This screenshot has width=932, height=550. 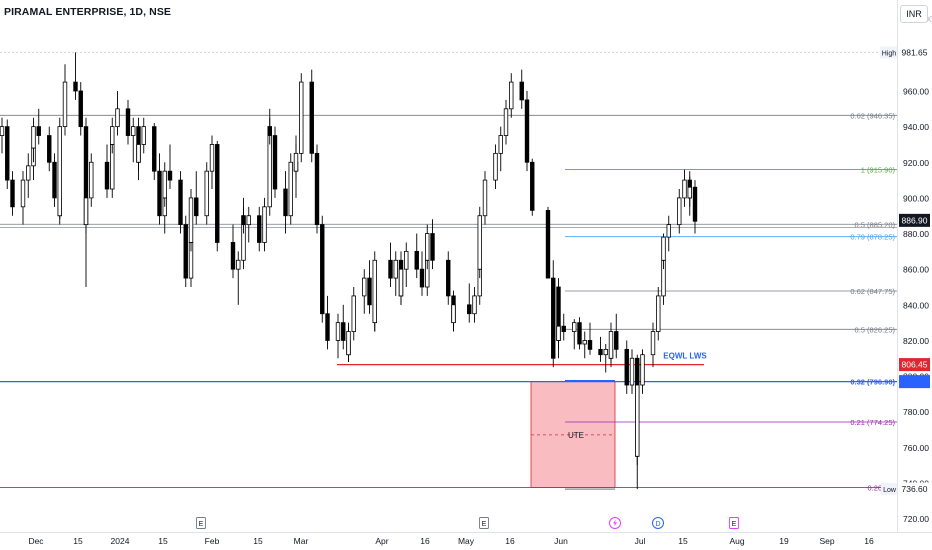 I want to click on y-tick-label: 880.00, so click(x=916, y=234).